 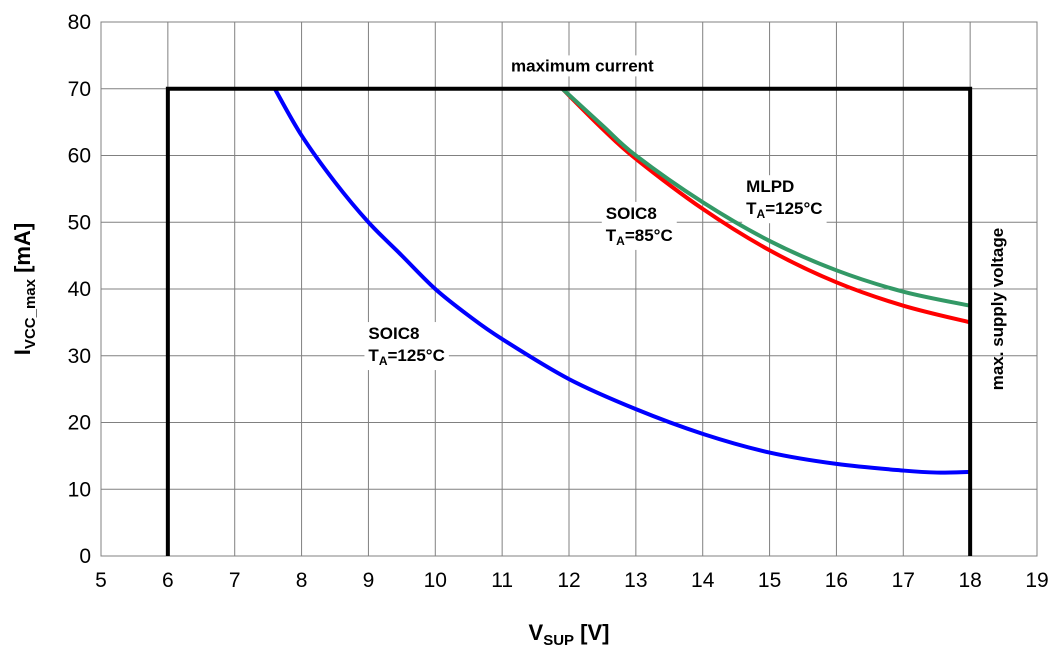 I want to click on x-tick-label: 14, so click(x=703, y=580).